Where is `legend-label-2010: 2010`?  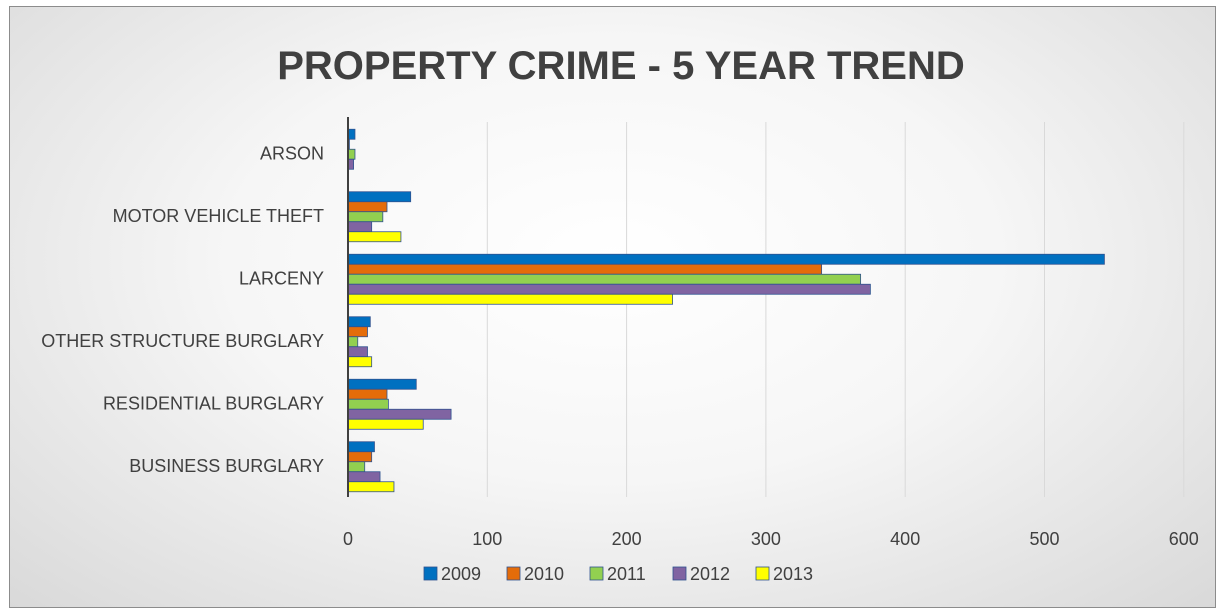 legend-label-2010: 2010 is located at coordinates (544, 574).